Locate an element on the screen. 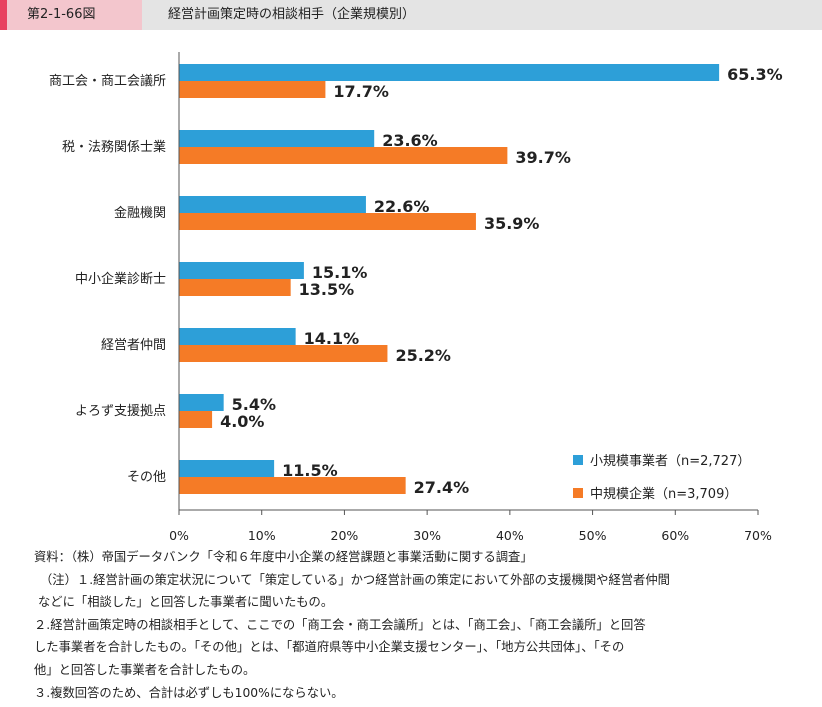  data-label: 35.9% is located at coordinates (512, 223).